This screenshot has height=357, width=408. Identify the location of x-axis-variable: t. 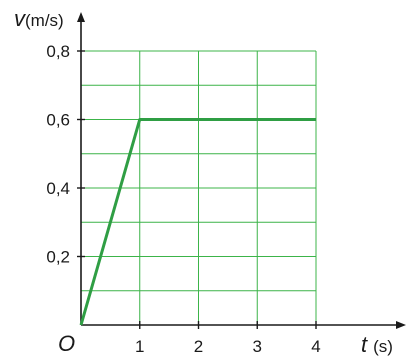
(364, 344).